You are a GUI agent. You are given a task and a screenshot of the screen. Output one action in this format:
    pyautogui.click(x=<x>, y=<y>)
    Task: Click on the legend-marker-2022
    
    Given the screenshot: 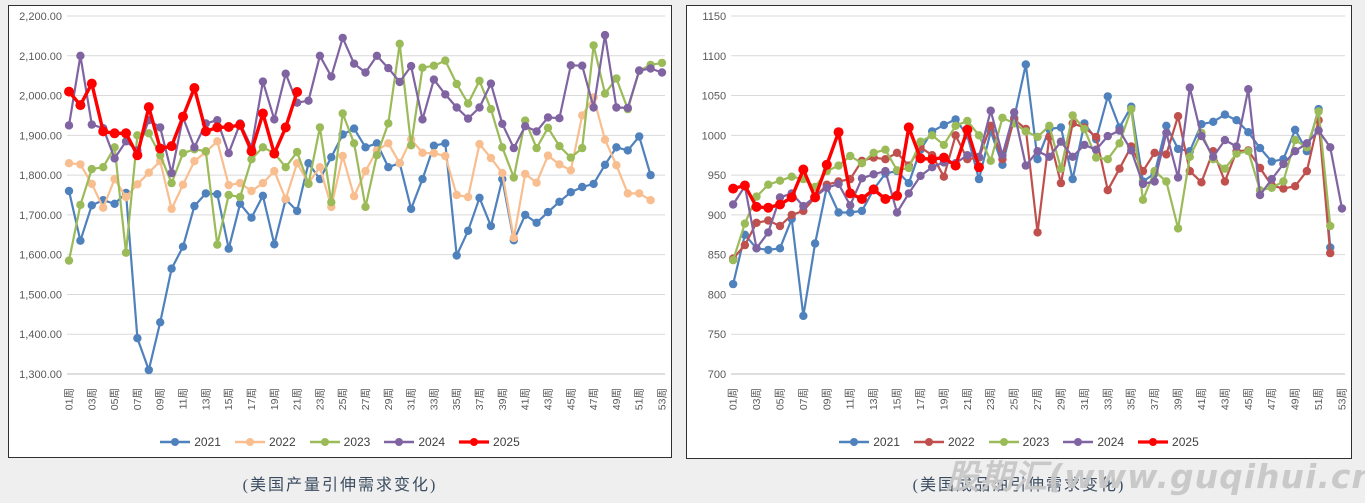 What is the action you would take?
    pyautogui.click(x=928, y=442)
    